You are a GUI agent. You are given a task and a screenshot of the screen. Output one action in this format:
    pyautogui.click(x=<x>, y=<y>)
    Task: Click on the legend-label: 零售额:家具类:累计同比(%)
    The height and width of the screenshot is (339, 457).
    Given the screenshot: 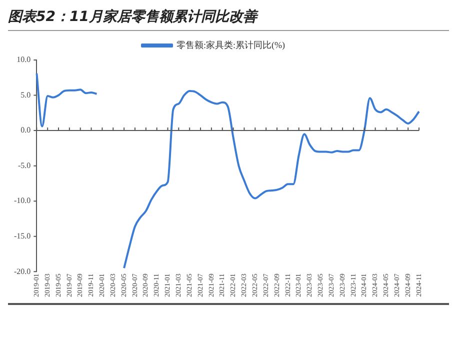 What is the action you would take?
    pyautogui.click(x=231, y=45)
    